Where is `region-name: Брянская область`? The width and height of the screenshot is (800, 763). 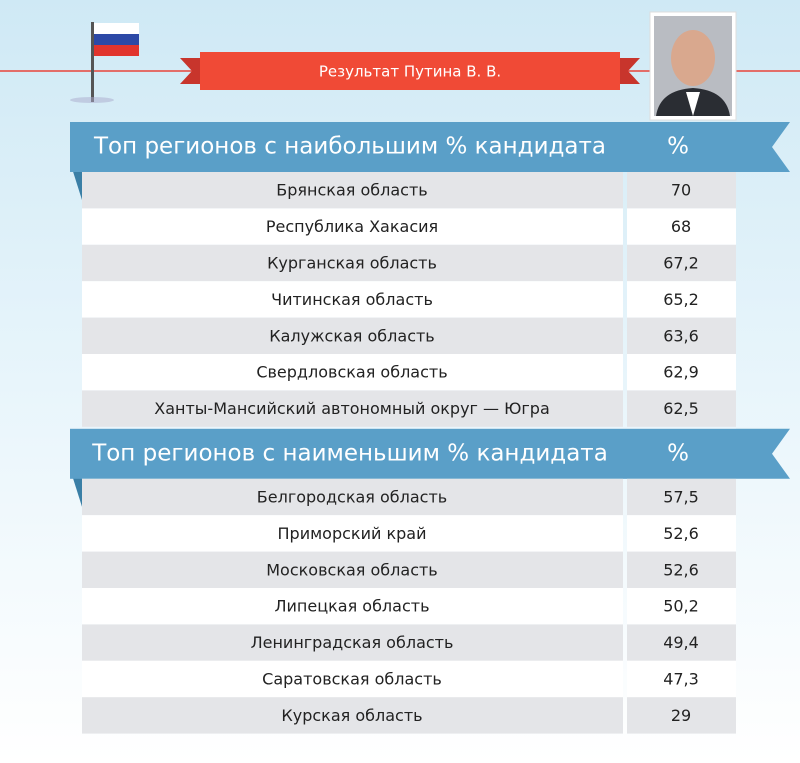 region-name: Брянская область is located at coordinates (351, 190).